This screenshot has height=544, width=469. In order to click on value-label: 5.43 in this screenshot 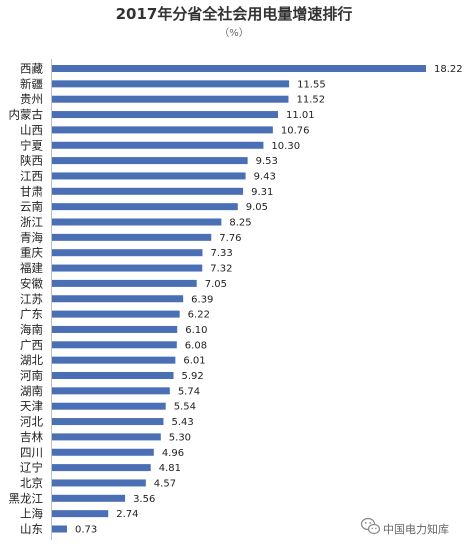, I will do `click(182, 422)`.